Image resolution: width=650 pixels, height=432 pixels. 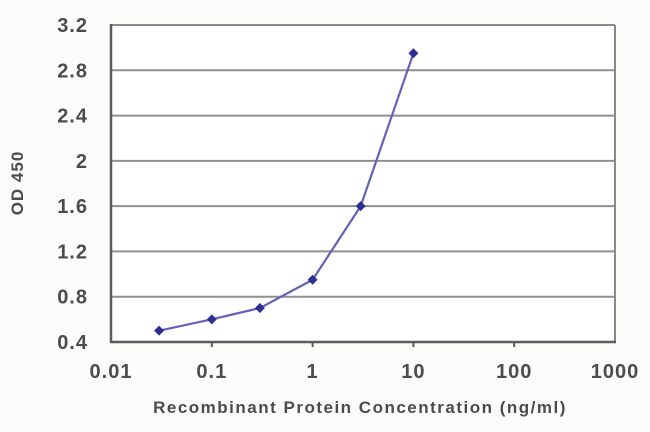 I want to click on x-tick-label: 1000, so click(x=615, y=372).